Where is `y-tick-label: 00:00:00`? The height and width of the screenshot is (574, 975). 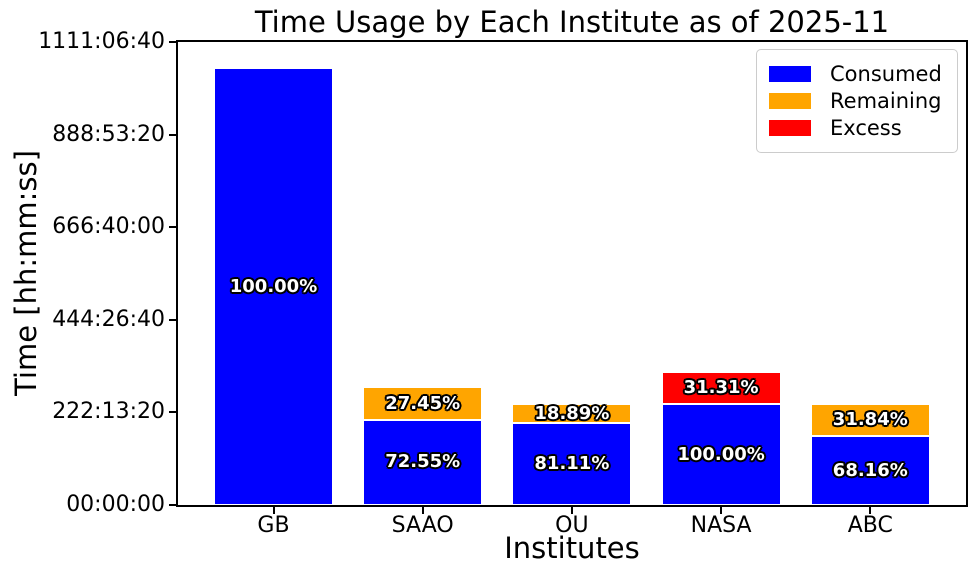
y-tick-label: 00:00:00 is located at coordinates (115, 504).